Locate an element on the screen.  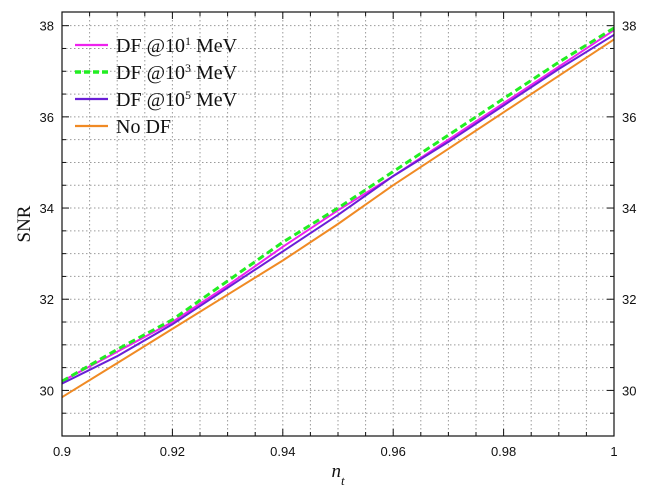
y-tick-label: 32 is located at coordinates (47, 299).